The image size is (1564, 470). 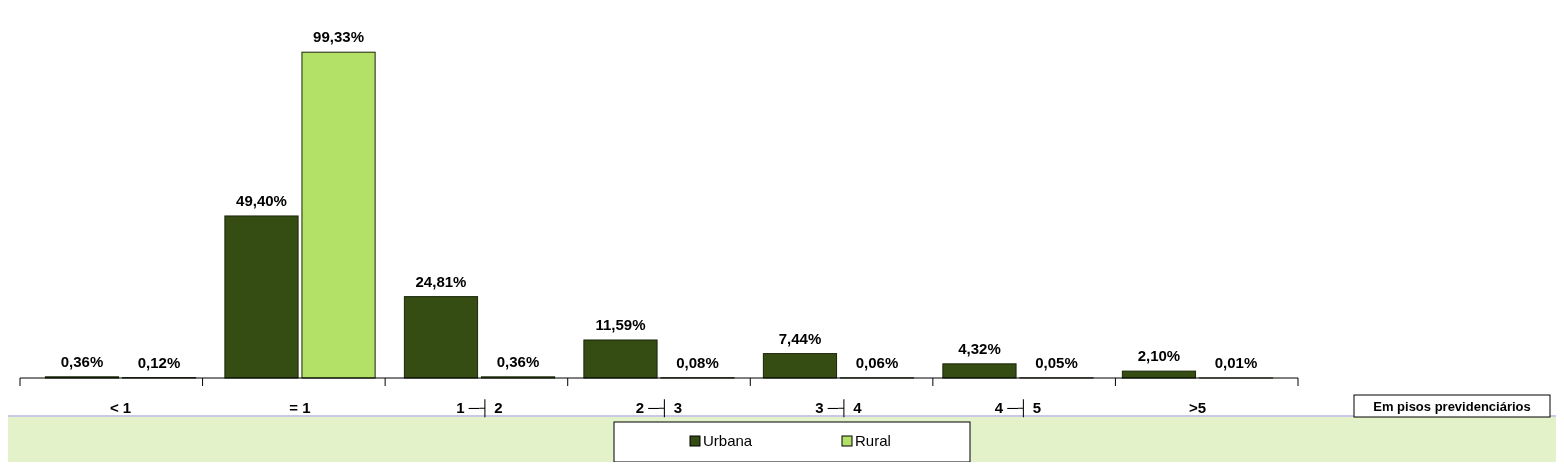 What do you see at coordinates (697, 362) in the screenshot?
I see `data-label: 0,08%` at bounding box center [697, 362].